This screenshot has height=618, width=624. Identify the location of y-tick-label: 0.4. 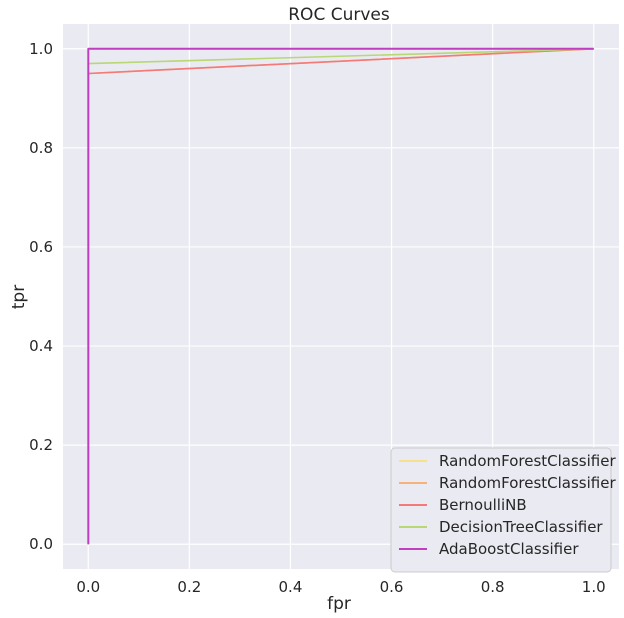
(41, 346).